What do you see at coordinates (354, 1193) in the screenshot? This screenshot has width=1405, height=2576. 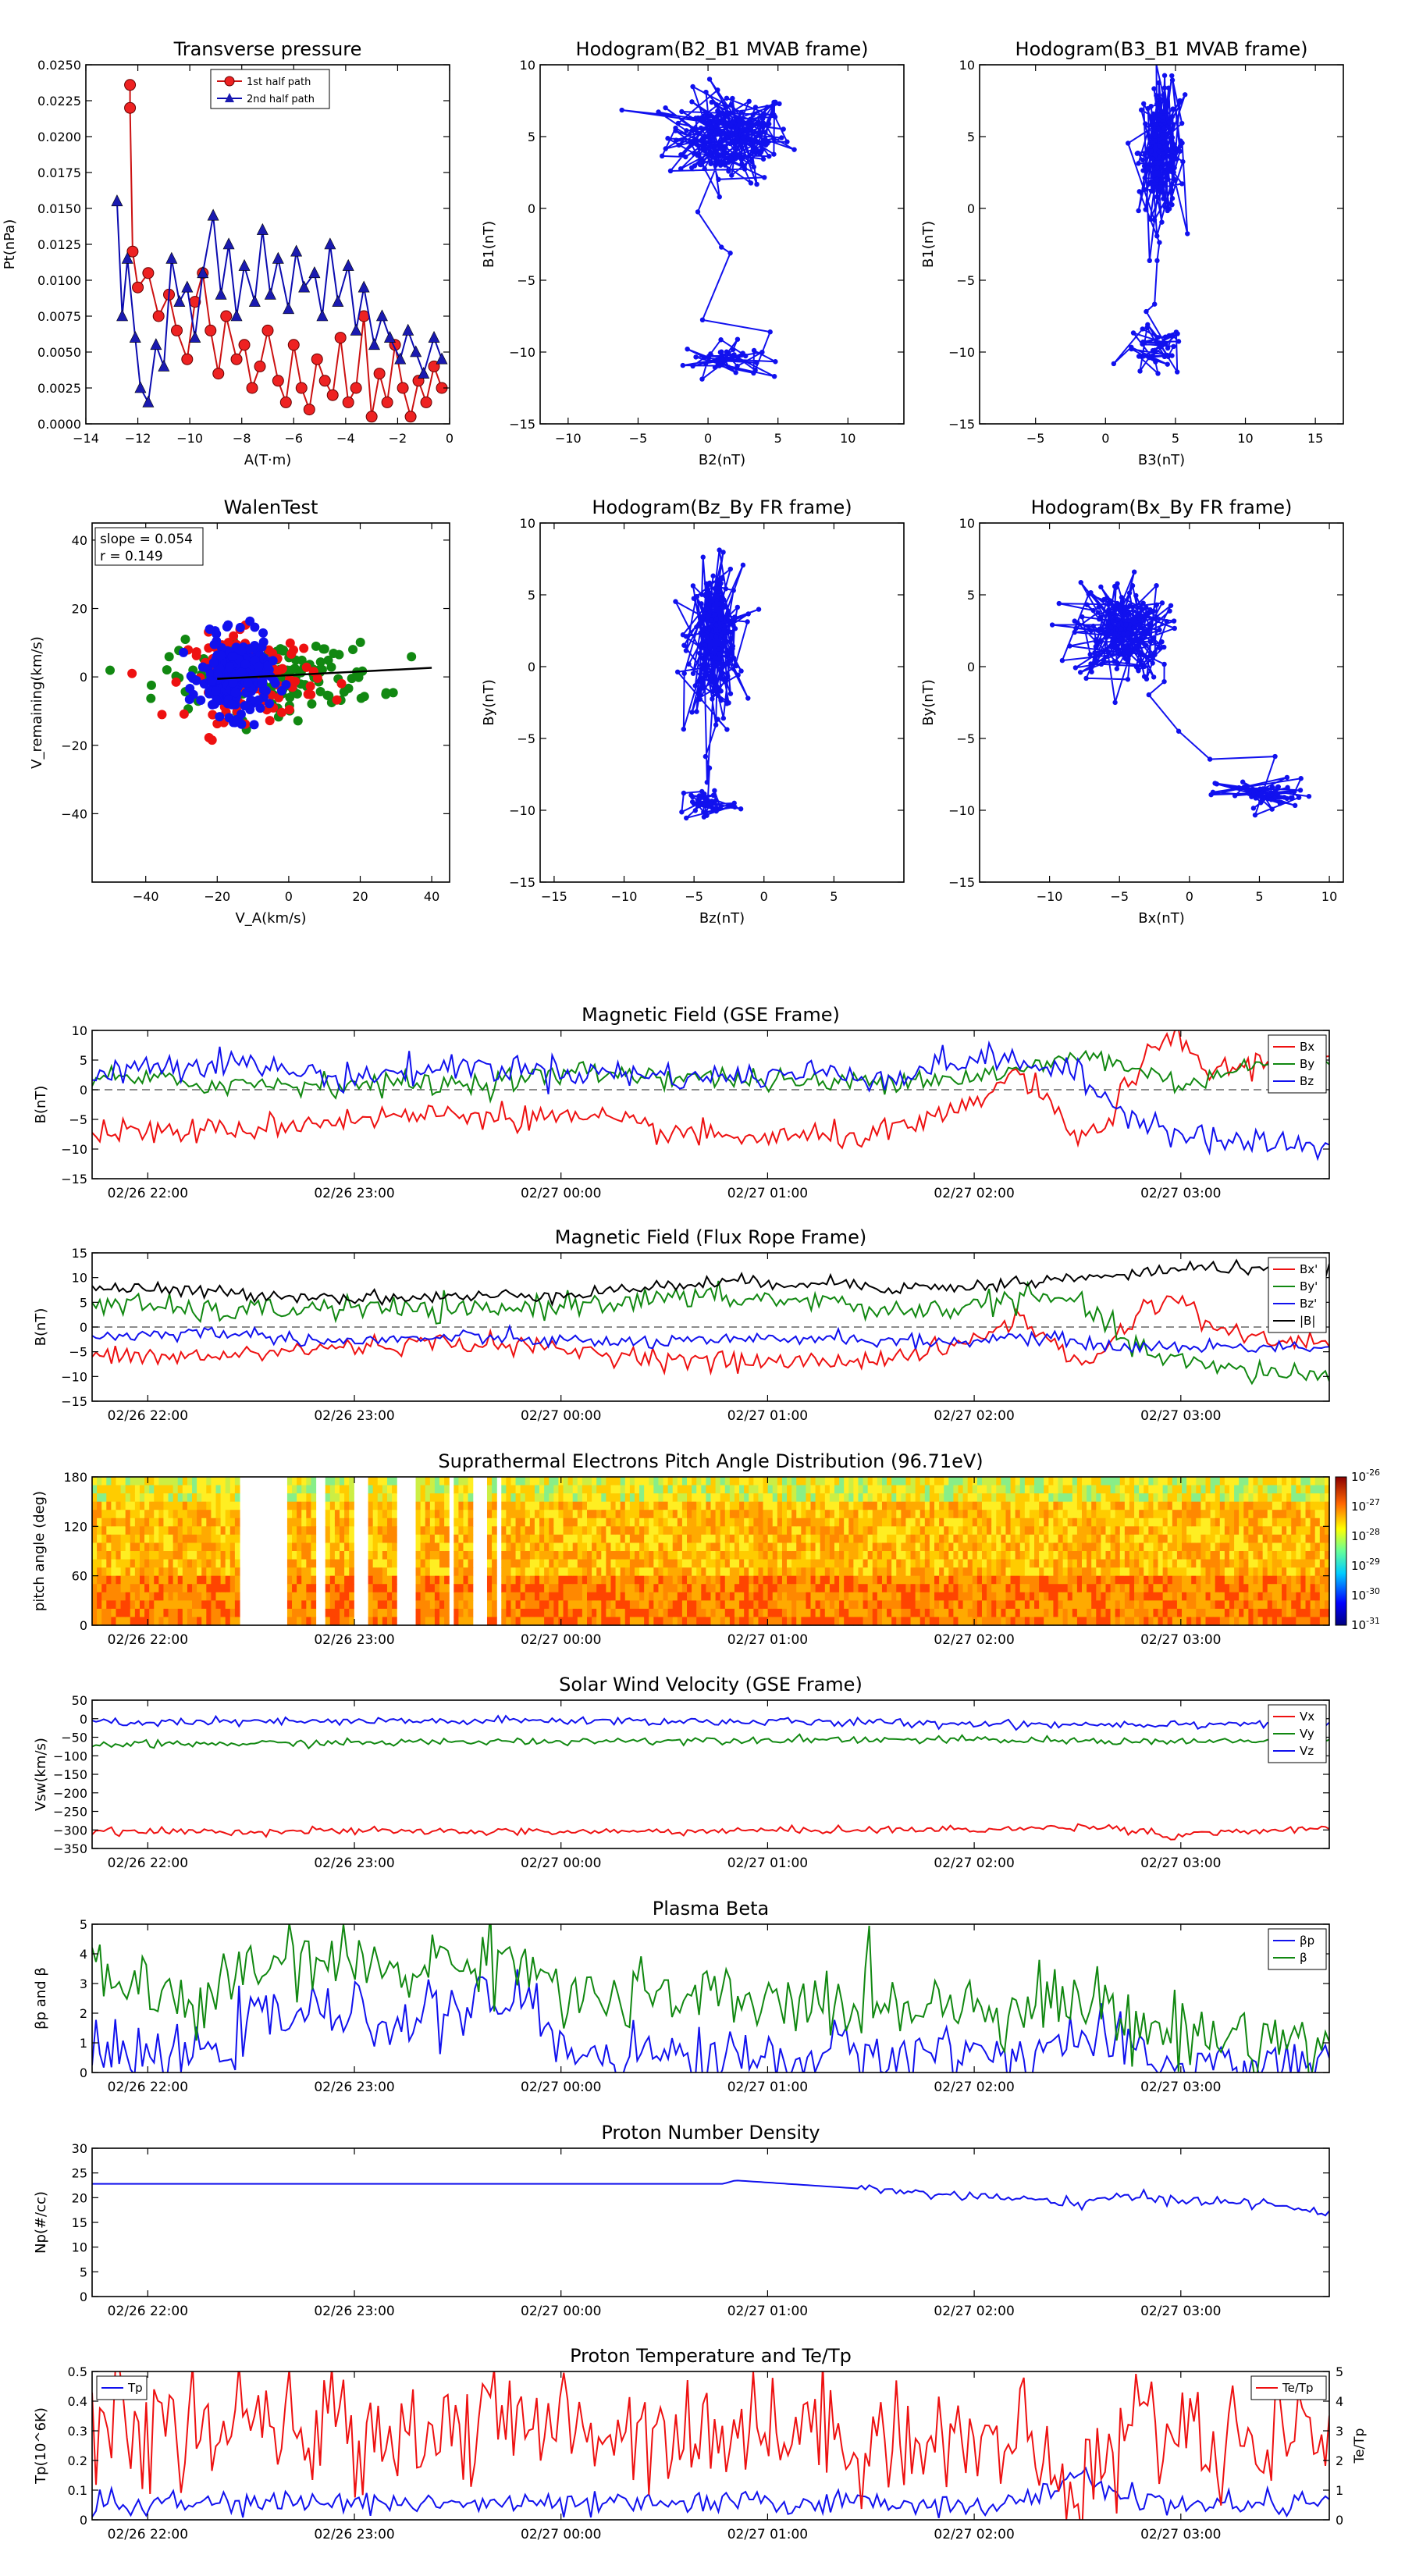 I see `x-tick-label: 02/26 23:00` at bounding box center [354, 1193].